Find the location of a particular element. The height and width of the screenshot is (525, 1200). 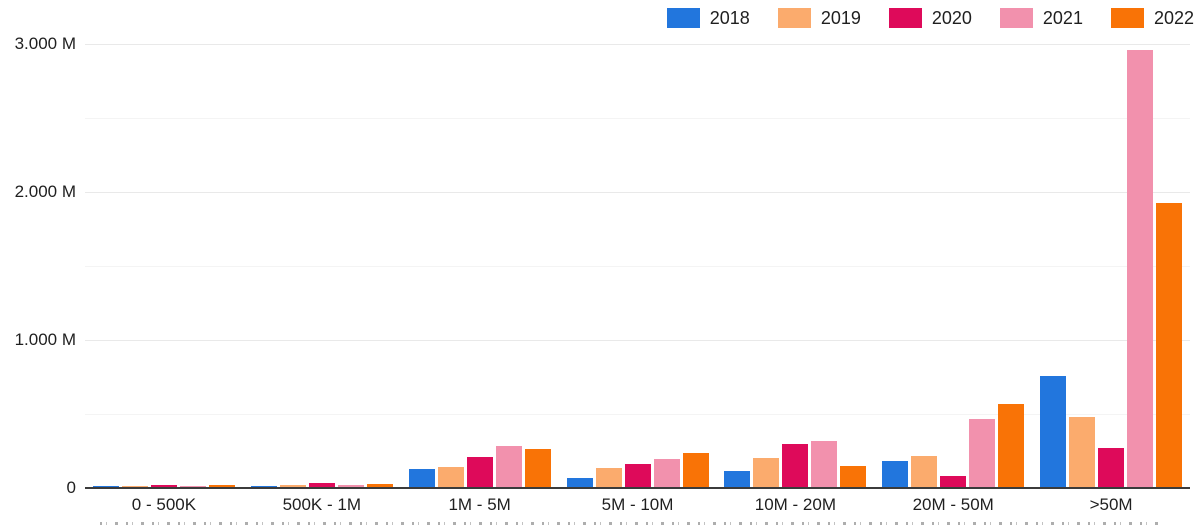

x-category-label: 5M - 10M is located at coordinates (637, 504).